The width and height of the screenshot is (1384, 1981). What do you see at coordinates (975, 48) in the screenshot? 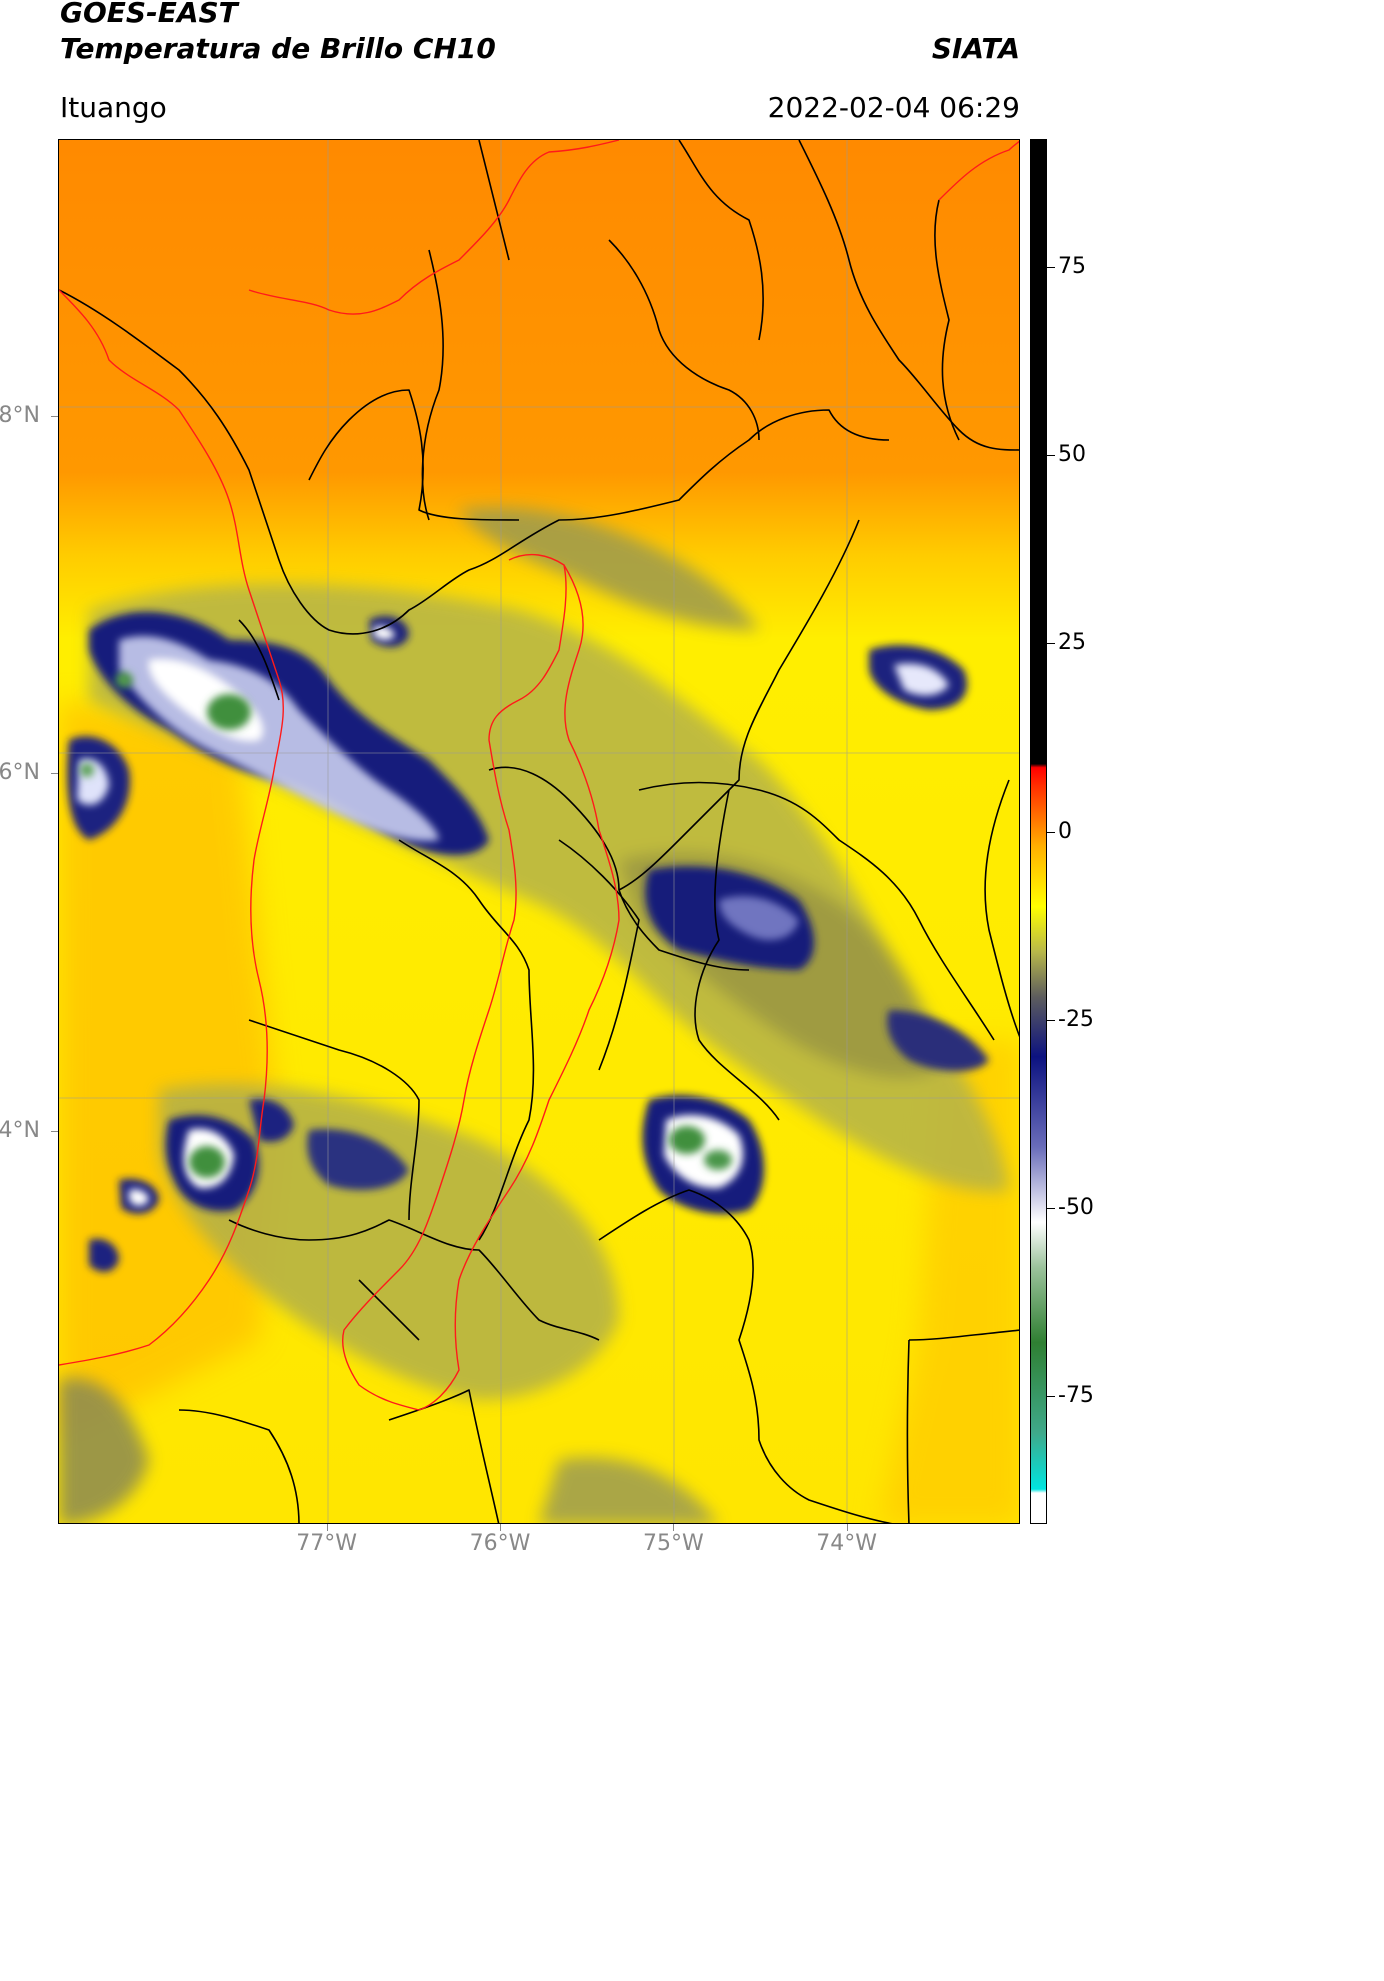
I see `brand-label: SIATA` at bounding box center [975, 48].